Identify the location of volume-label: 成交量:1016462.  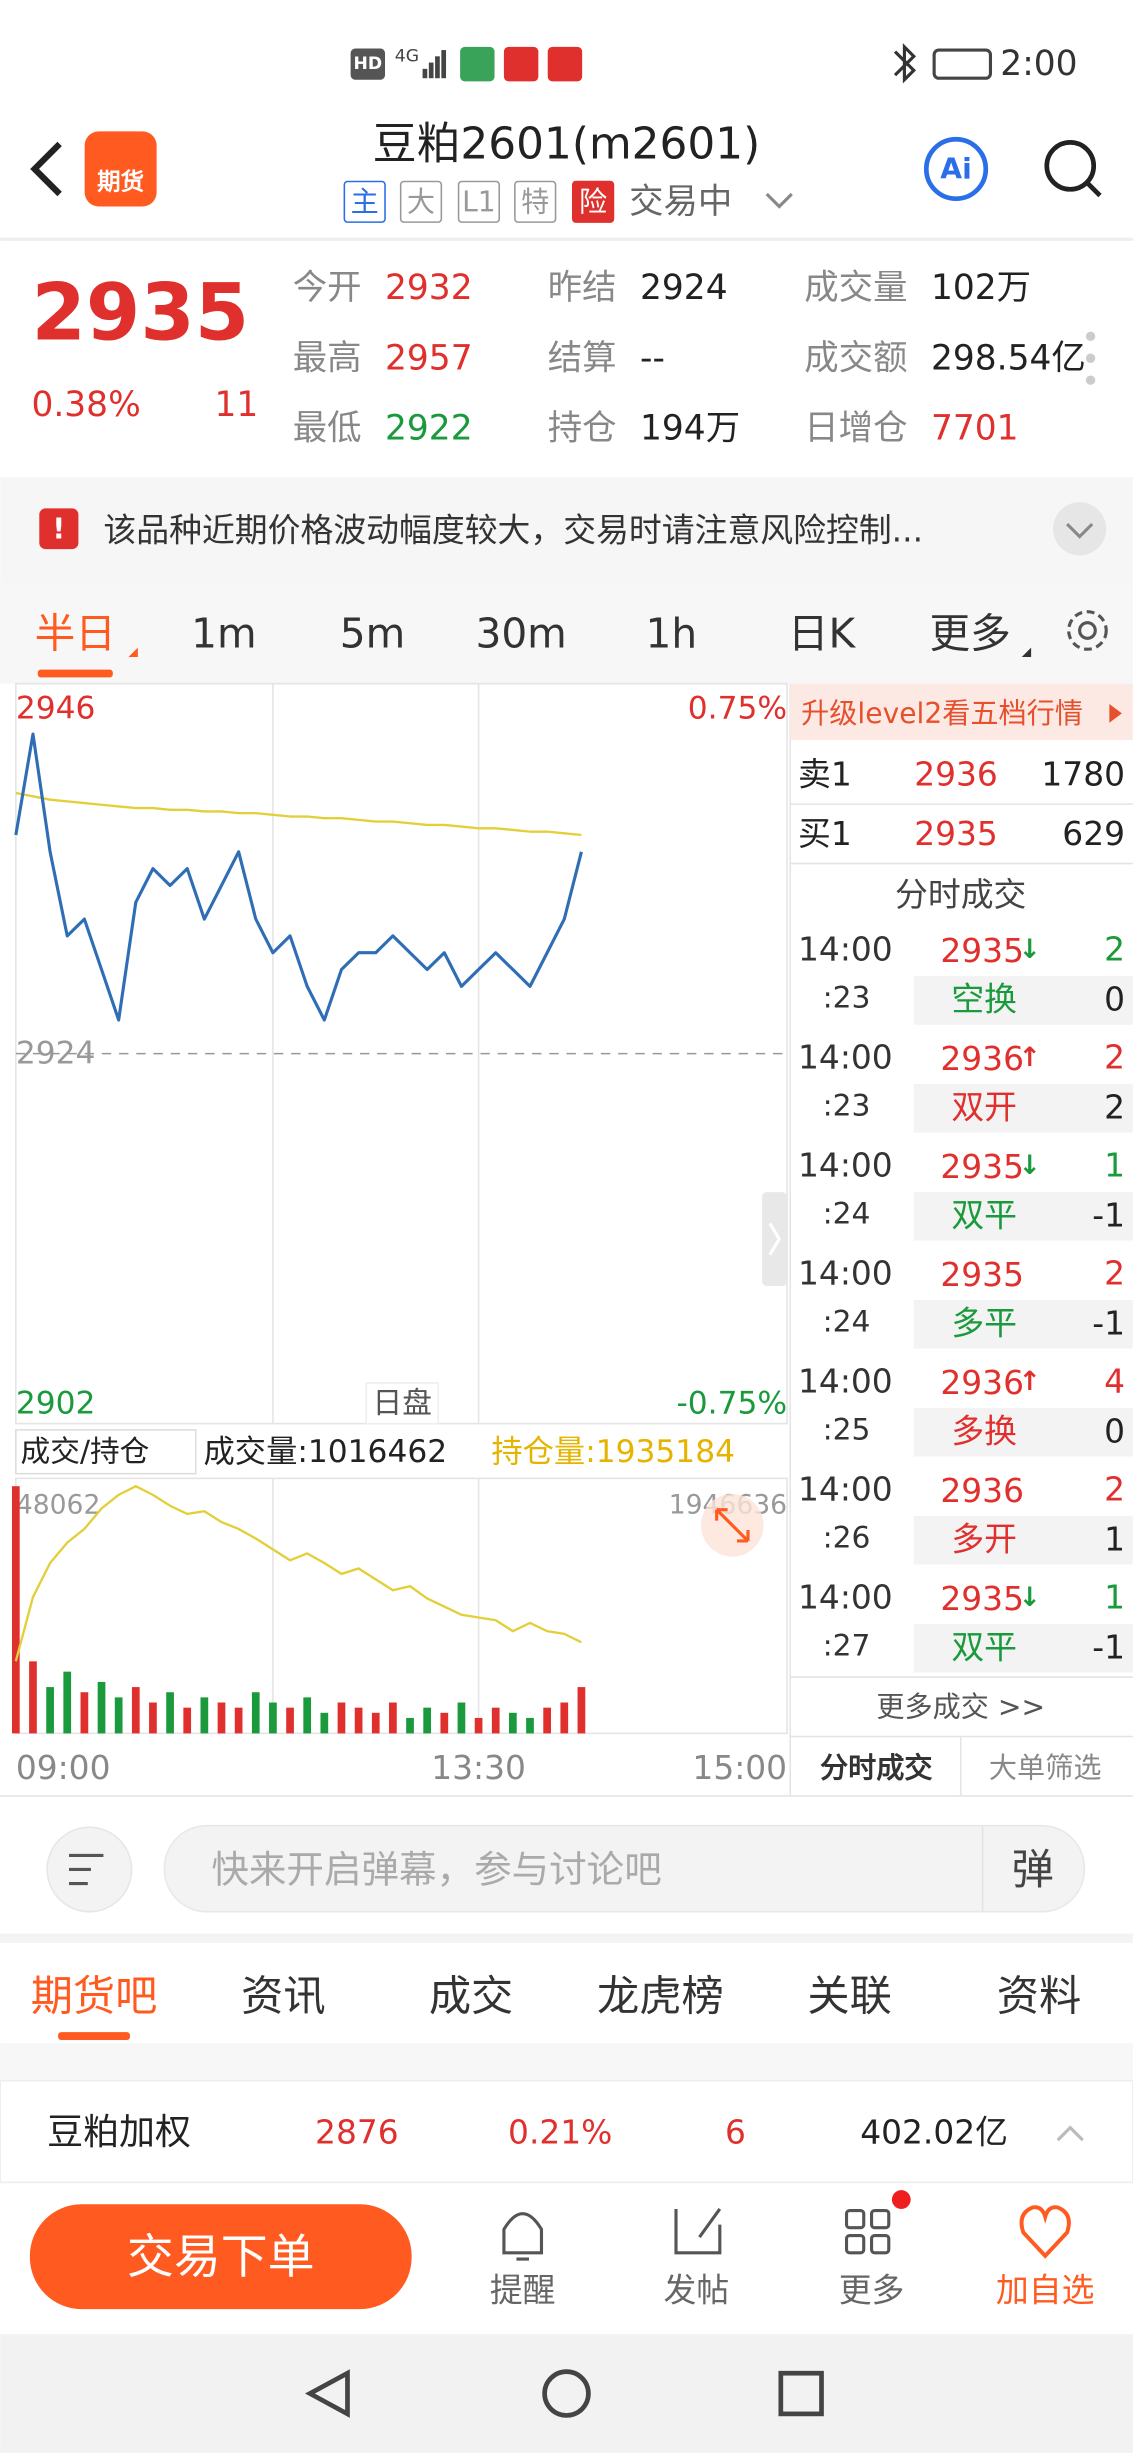
(326, 1452).